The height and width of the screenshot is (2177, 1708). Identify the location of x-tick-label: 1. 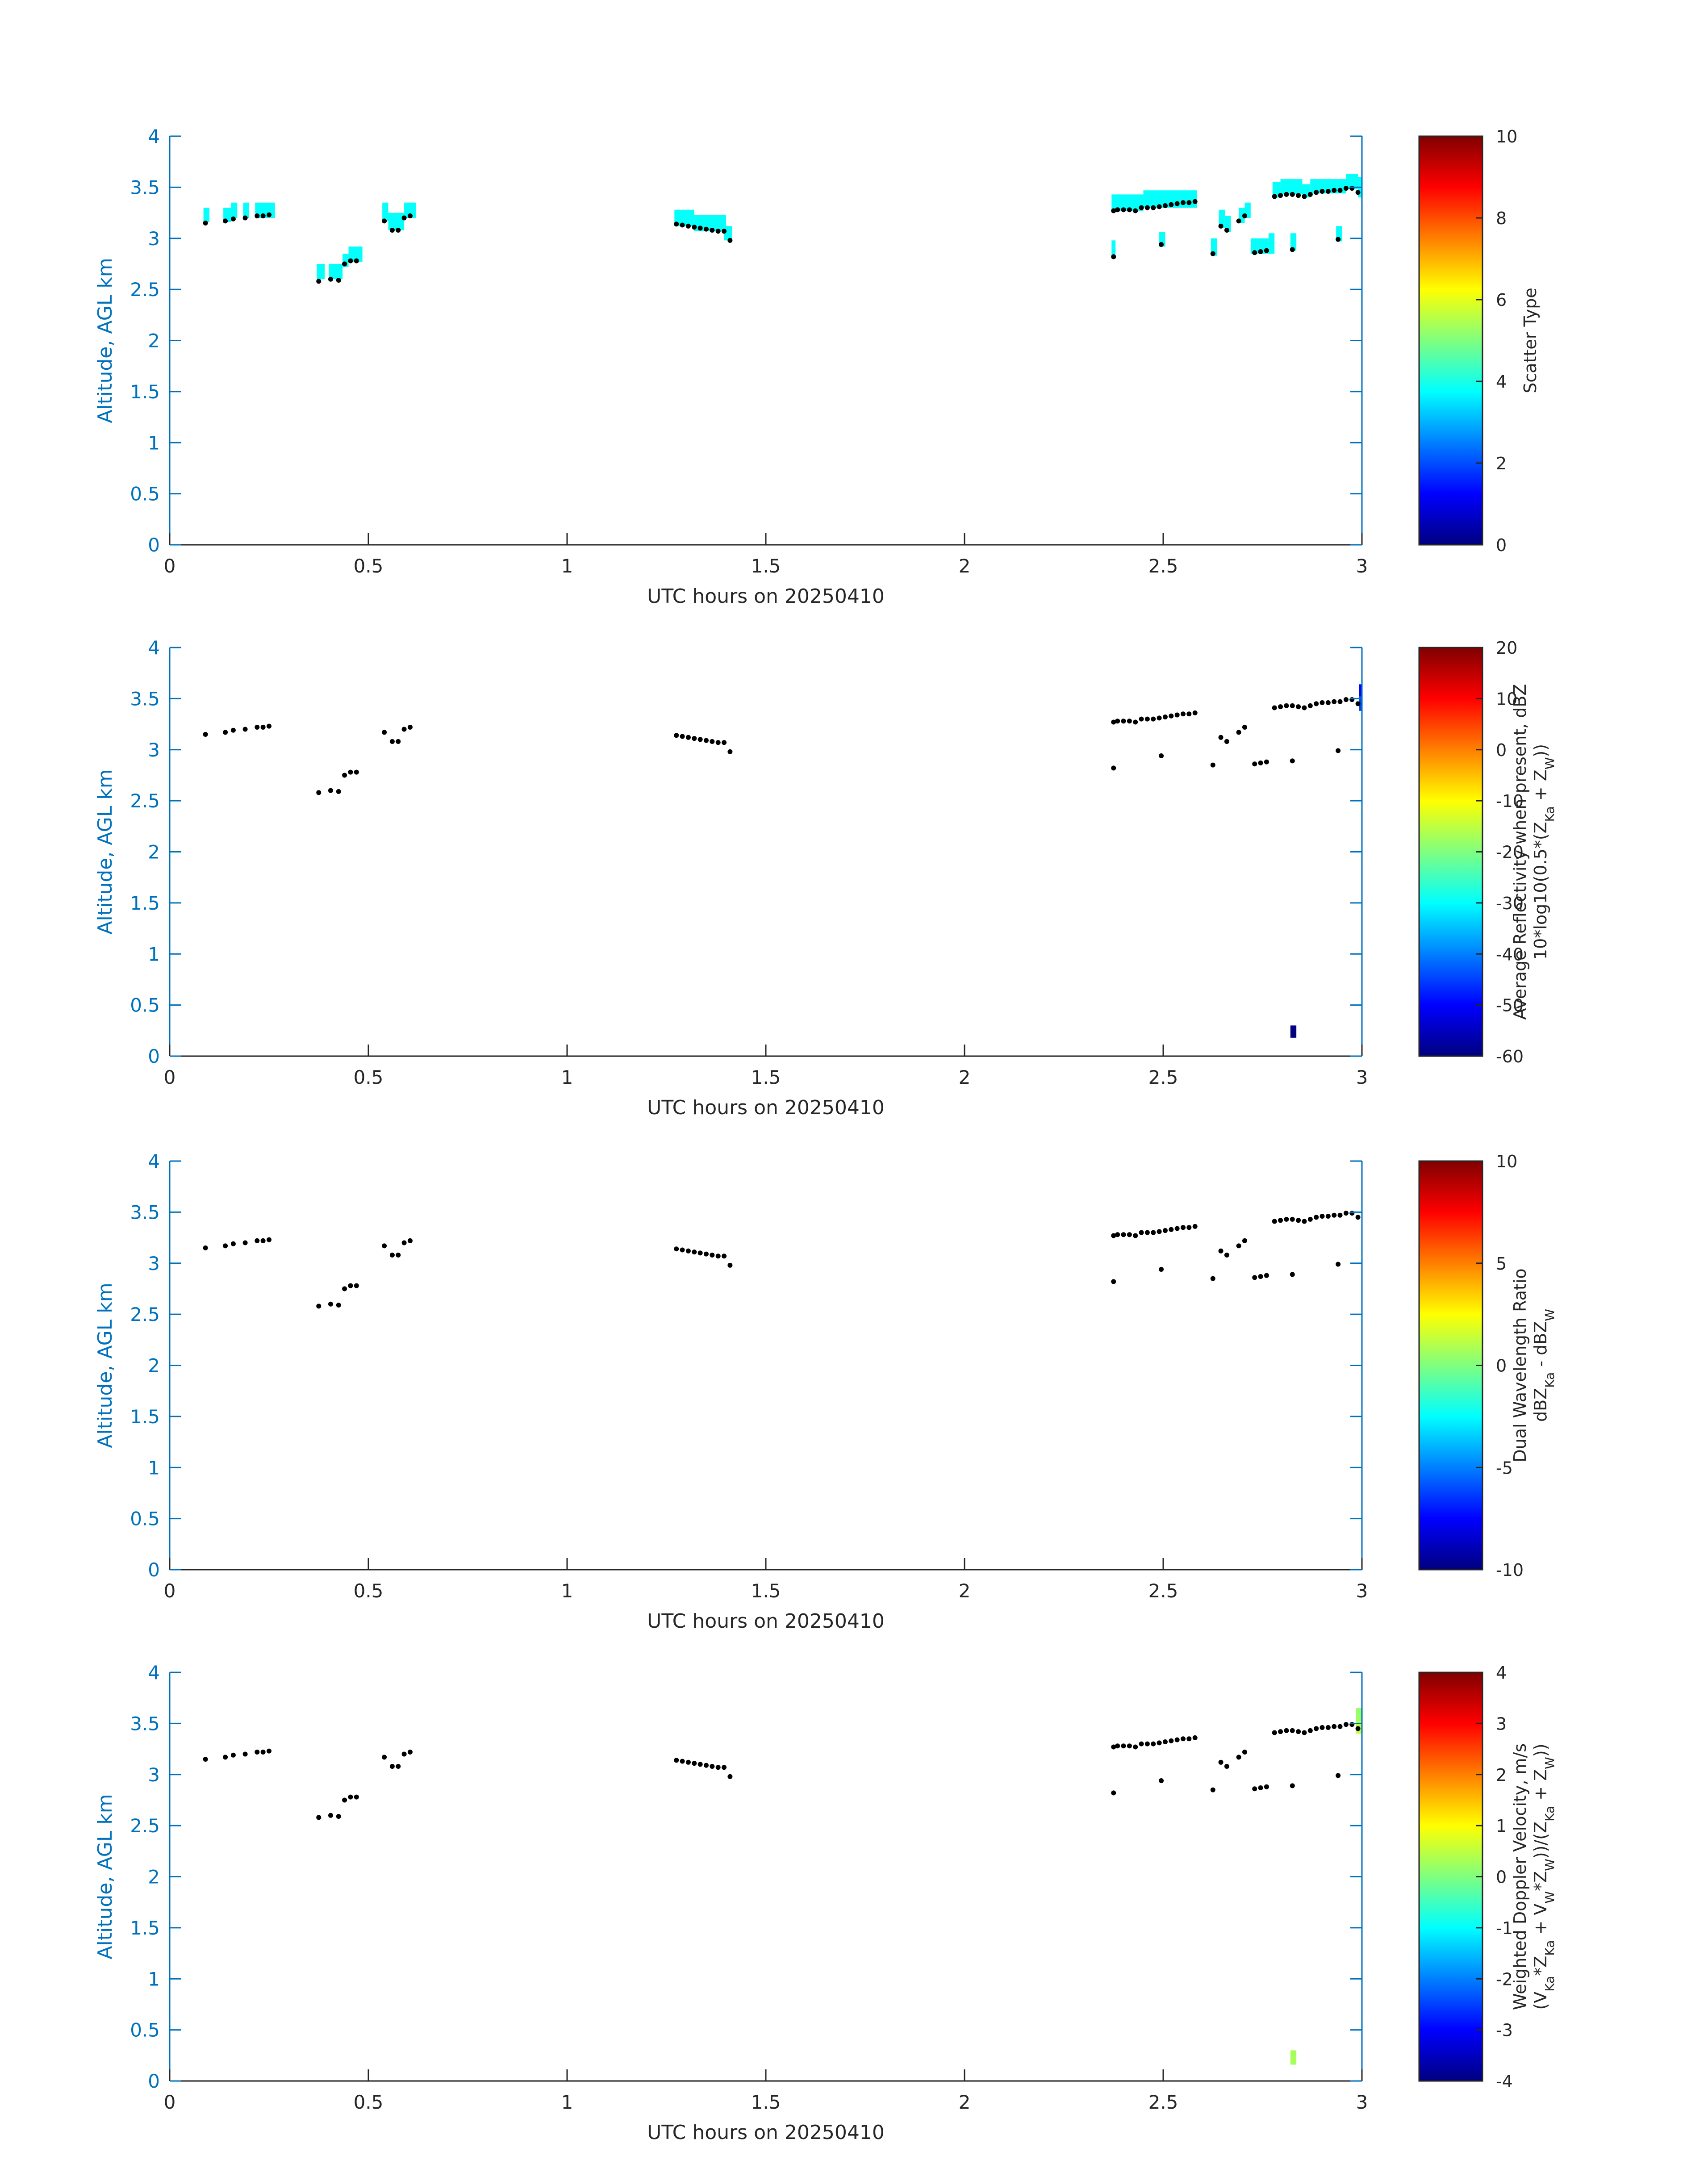
(567, 2102).